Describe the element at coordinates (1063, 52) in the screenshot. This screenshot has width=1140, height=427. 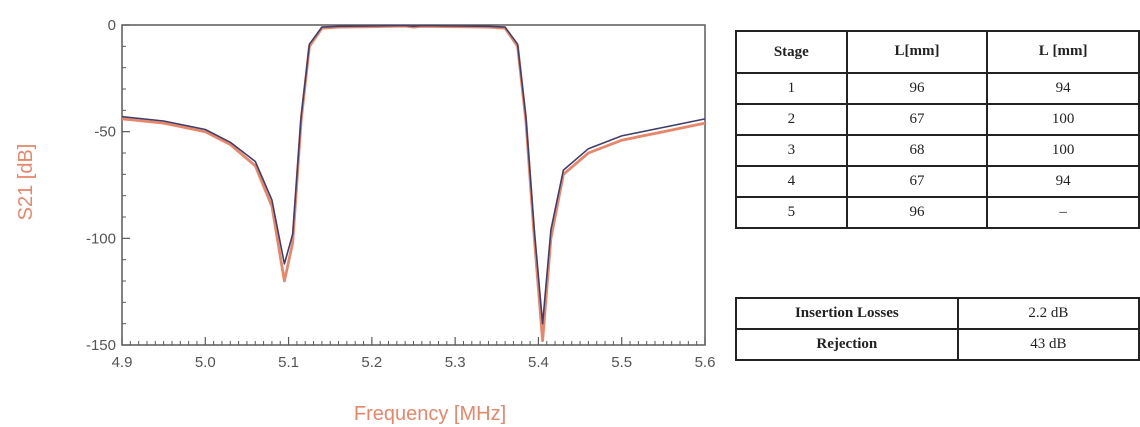
I see `header-l2: L [mm]` at that location.